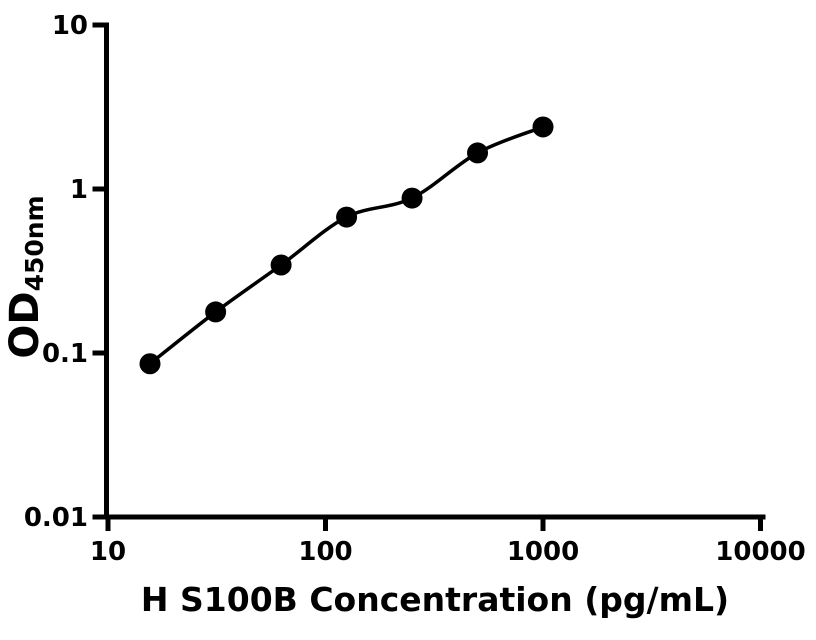 The image size is (816, 640). What do you see at coordinates (325, 552) in the screenshot?
I see `x-axis-tick-label: 100` at bounding box center [325, 552].